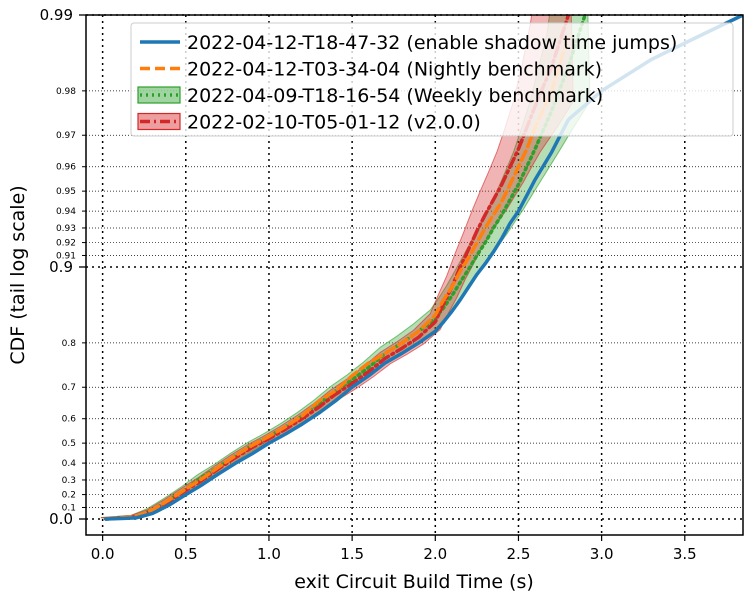 This screenshot has height=600, width=750. Describe the element at coordinates (394, 549) in the screenshot. I see `x-axis-ticks: 0.0 0.5 1.0 1.5 2.0 2.5 3.0 3.5` at that location.